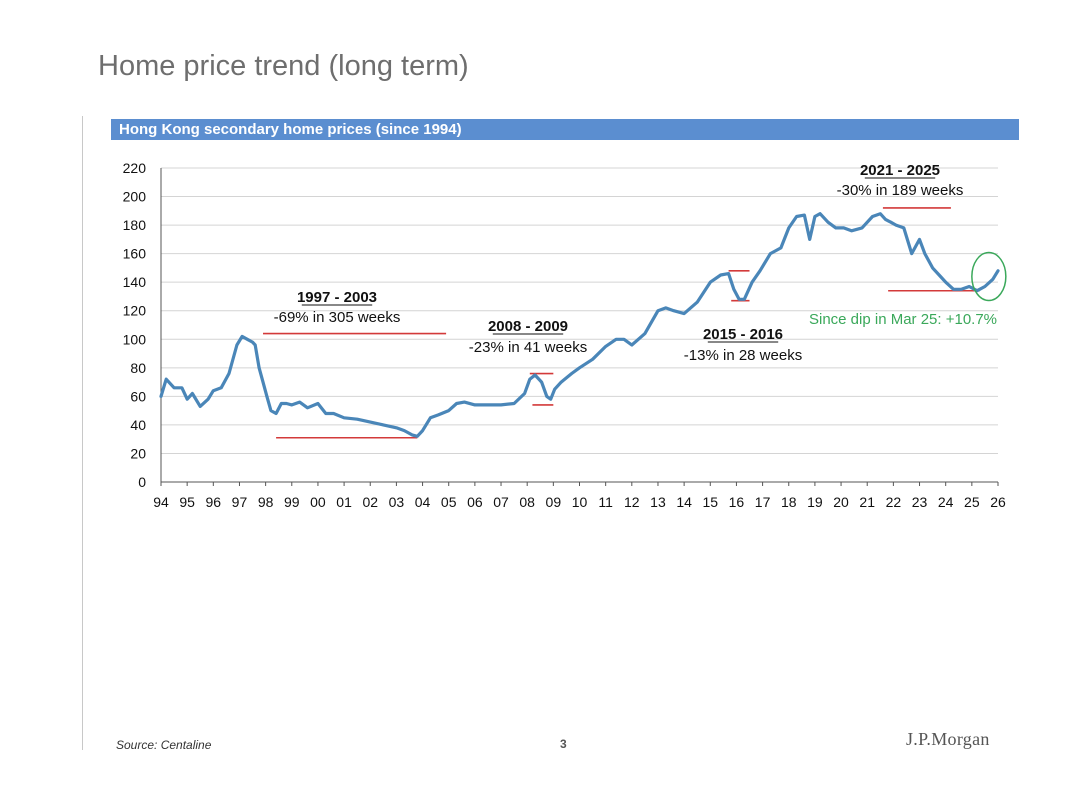 The height and width of the screenshot is (788, 1080). What do you see at coordinates (135, 339) in the screenshot?
I see `y-tick-label: 100` at bounding box center [135, 339].